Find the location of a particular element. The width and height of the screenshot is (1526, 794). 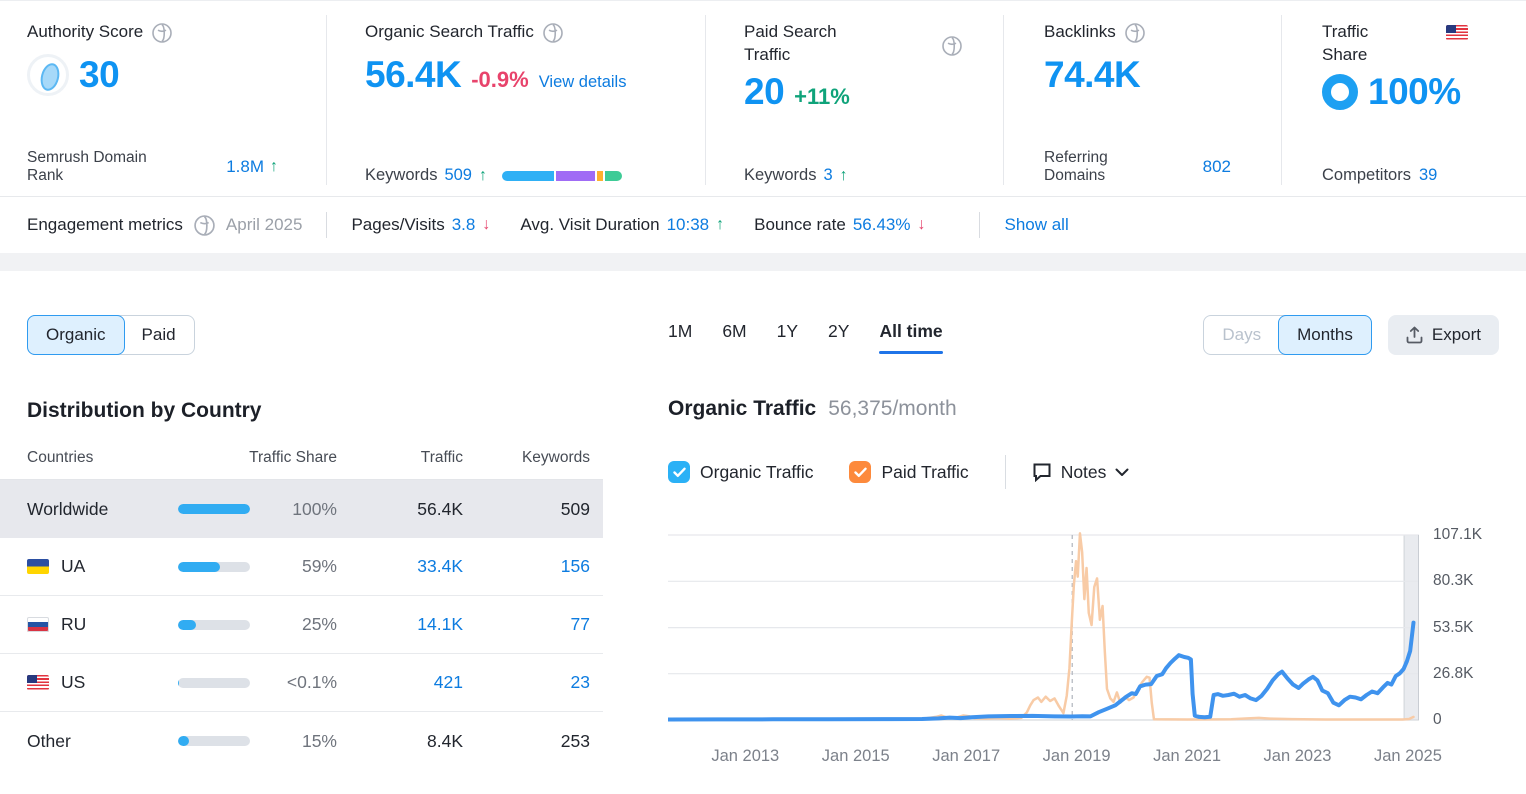

x-axis-tick: Jan 2025 is located at coordinates (1408, 756).